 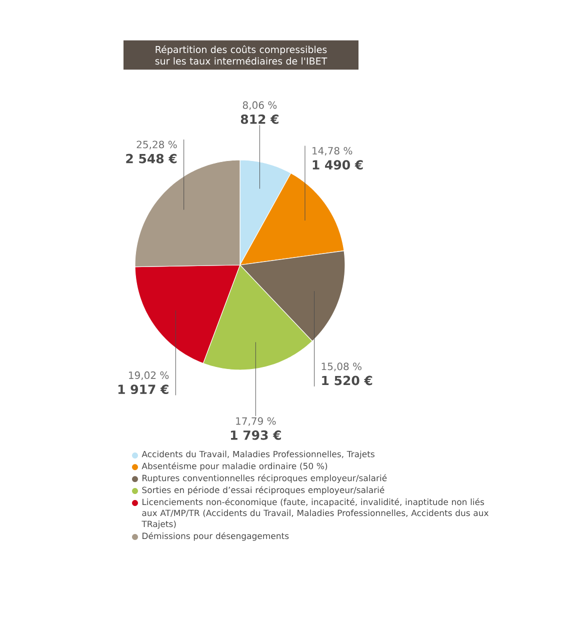 What do you see at coordinates (264, 478) in the screenshot?
I see `legend-label: Ruptures conventionnelles réciproques employeur/salarié` at bounding box center [264, 478].